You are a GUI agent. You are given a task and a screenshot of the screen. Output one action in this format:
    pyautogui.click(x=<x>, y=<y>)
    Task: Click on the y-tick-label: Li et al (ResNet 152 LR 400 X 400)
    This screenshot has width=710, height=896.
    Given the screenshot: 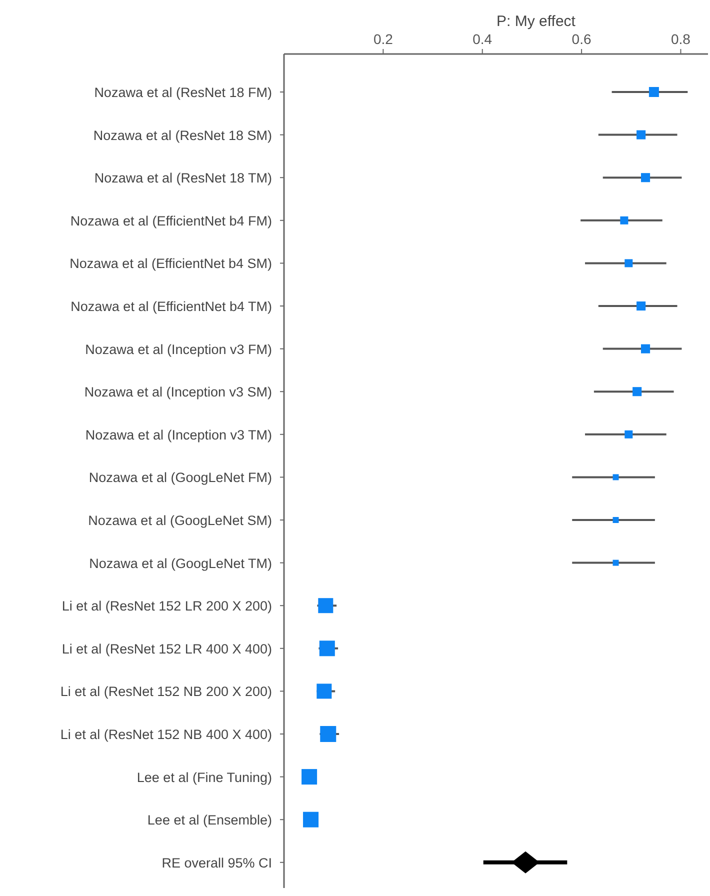 What is the action you would take?
    pyautogui.click(x=167, y=648)
    